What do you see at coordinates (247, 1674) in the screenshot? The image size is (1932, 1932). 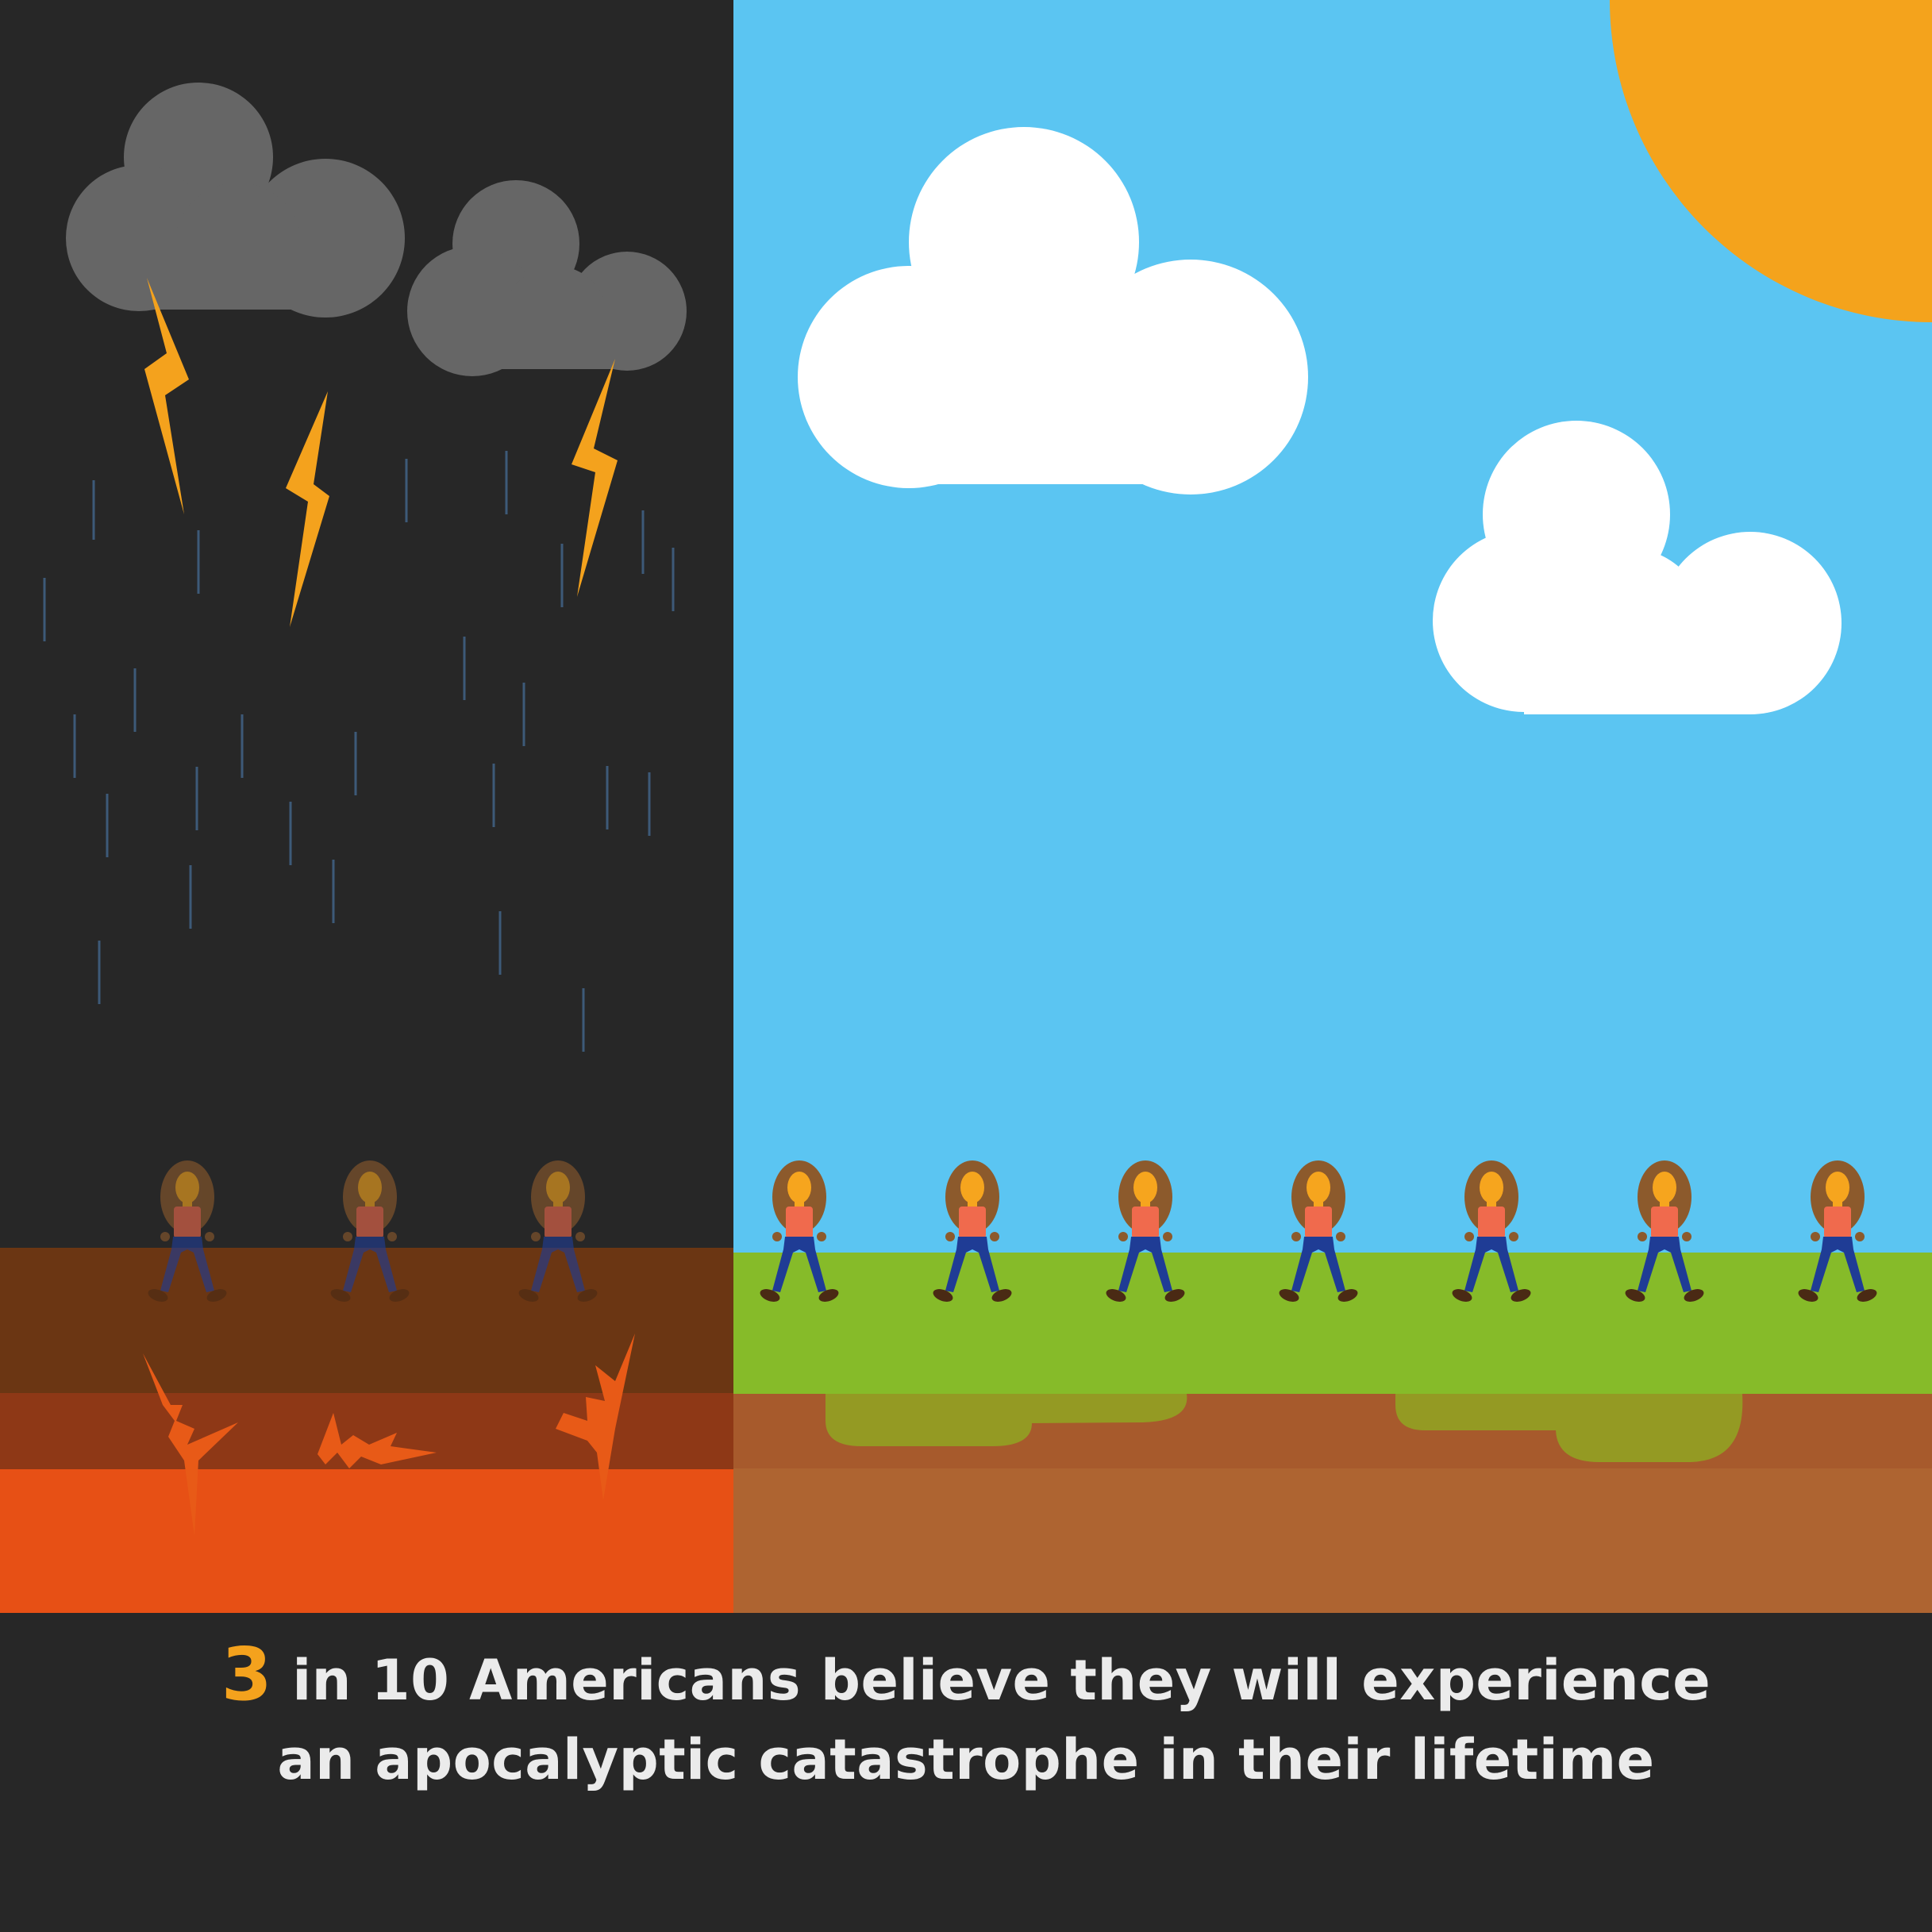 I see `stat-number: 3` at bounding box center [247, 1674].